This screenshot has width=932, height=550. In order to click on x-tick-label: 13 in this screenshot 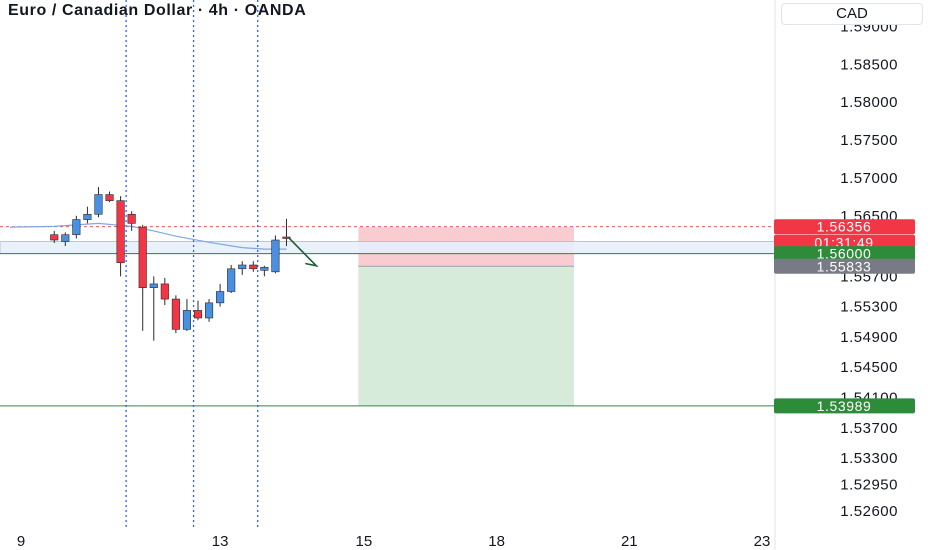, I will do `click(220, 541)`.